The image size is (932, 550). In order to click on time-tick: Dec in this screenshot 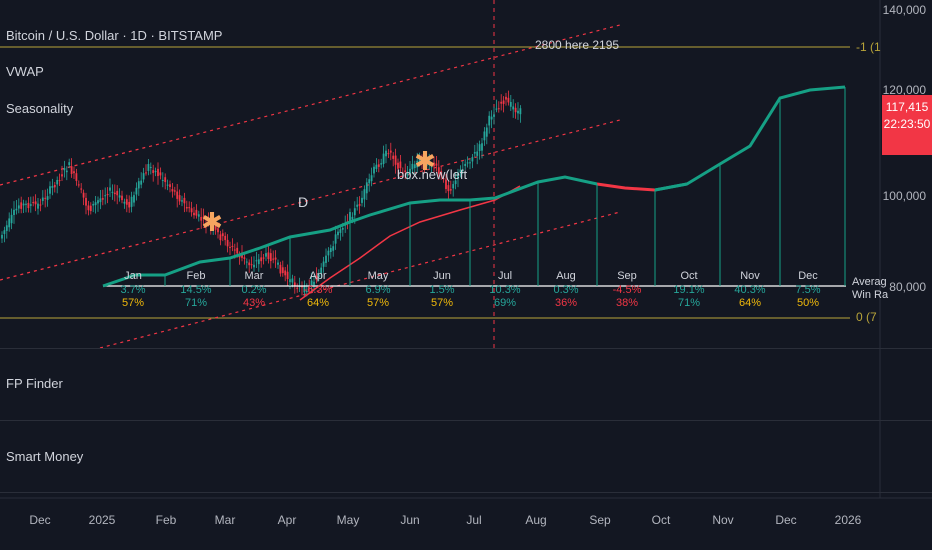, I will do `click(786, 520)`.